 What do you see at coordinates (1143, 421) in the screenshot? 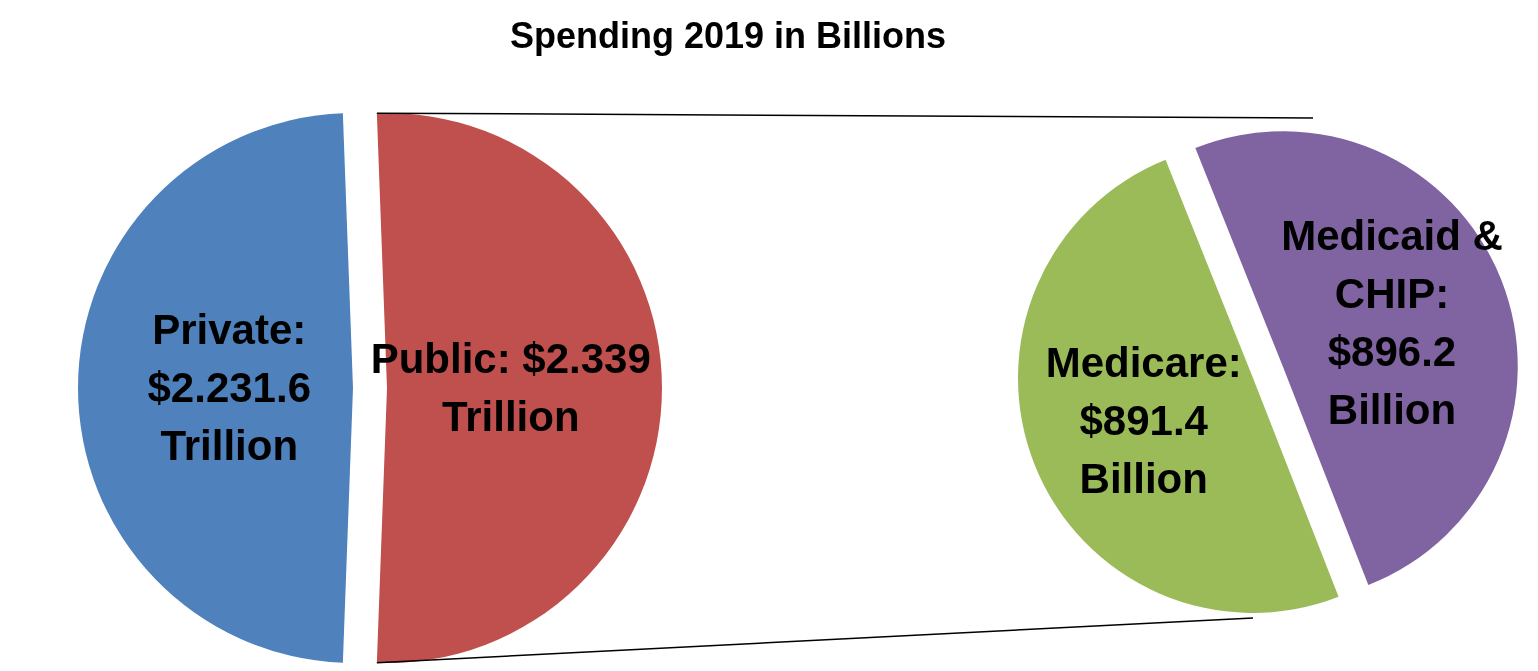
I see `slice-label: Medicare: $891.4 Billion` at bounding box center [1143, 421].